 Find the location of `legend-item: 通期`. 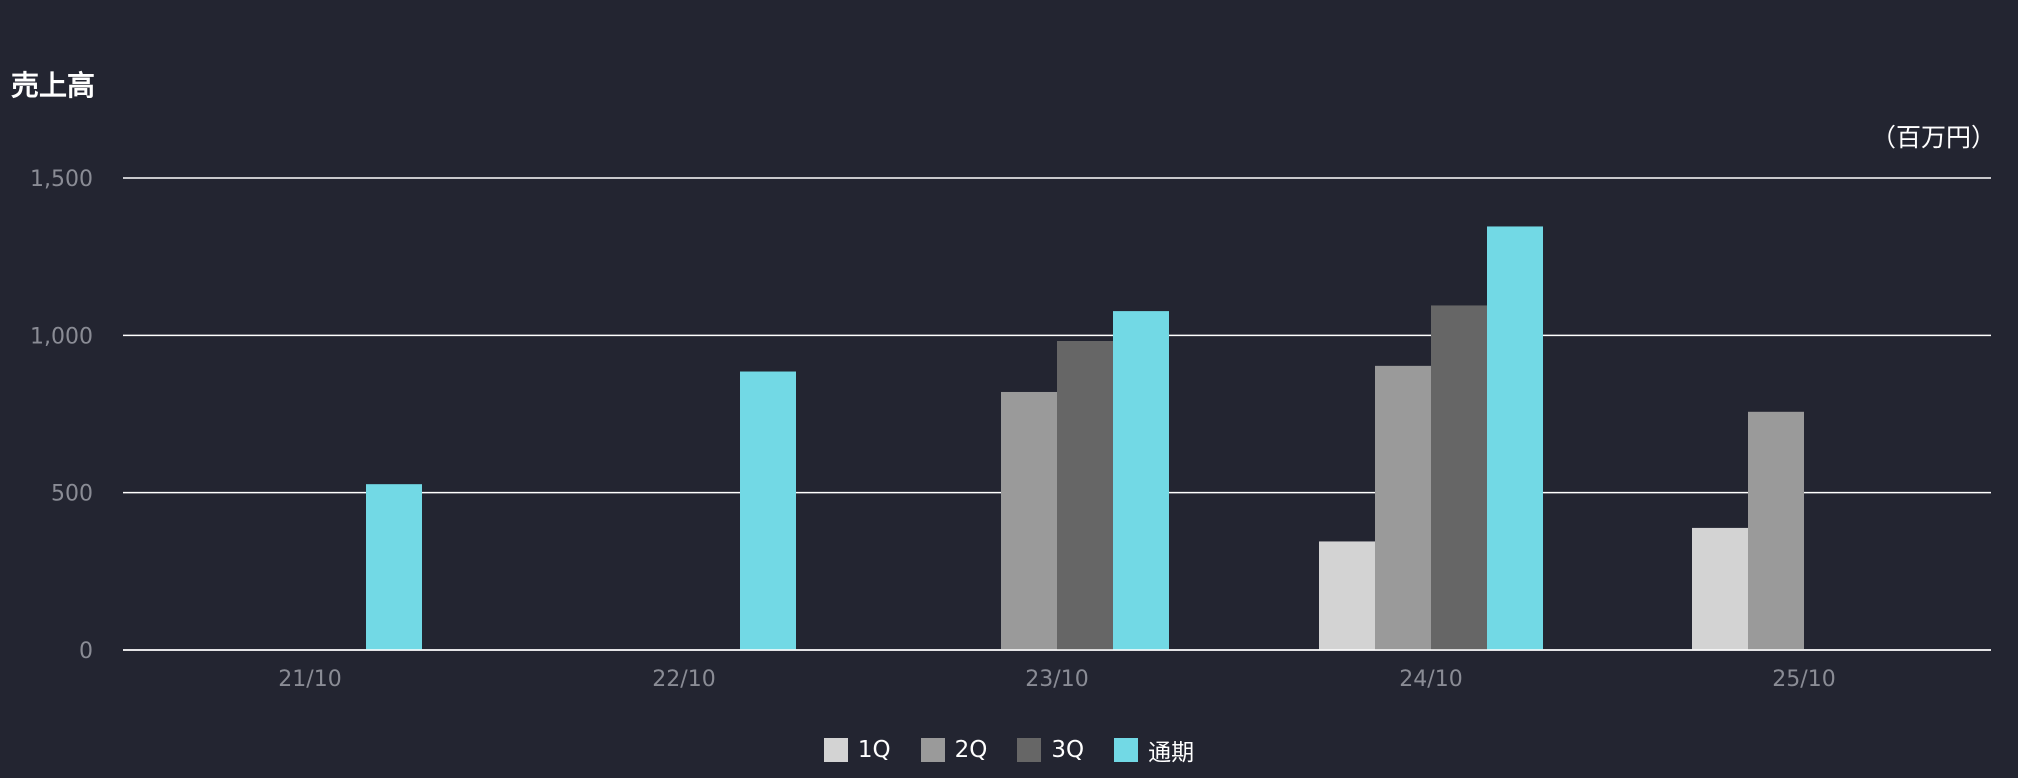

legend-item: 通期 is located at coordinates (1154, 750).